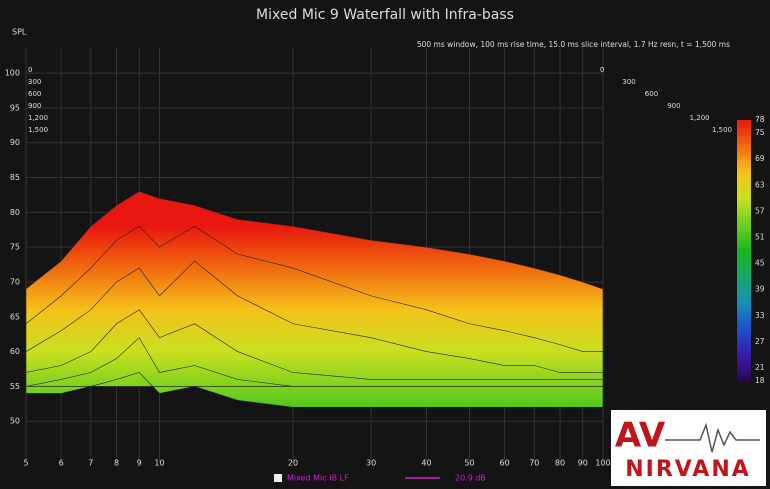  I want to click on colorscale-tick-label: 21, so click(760, 367).